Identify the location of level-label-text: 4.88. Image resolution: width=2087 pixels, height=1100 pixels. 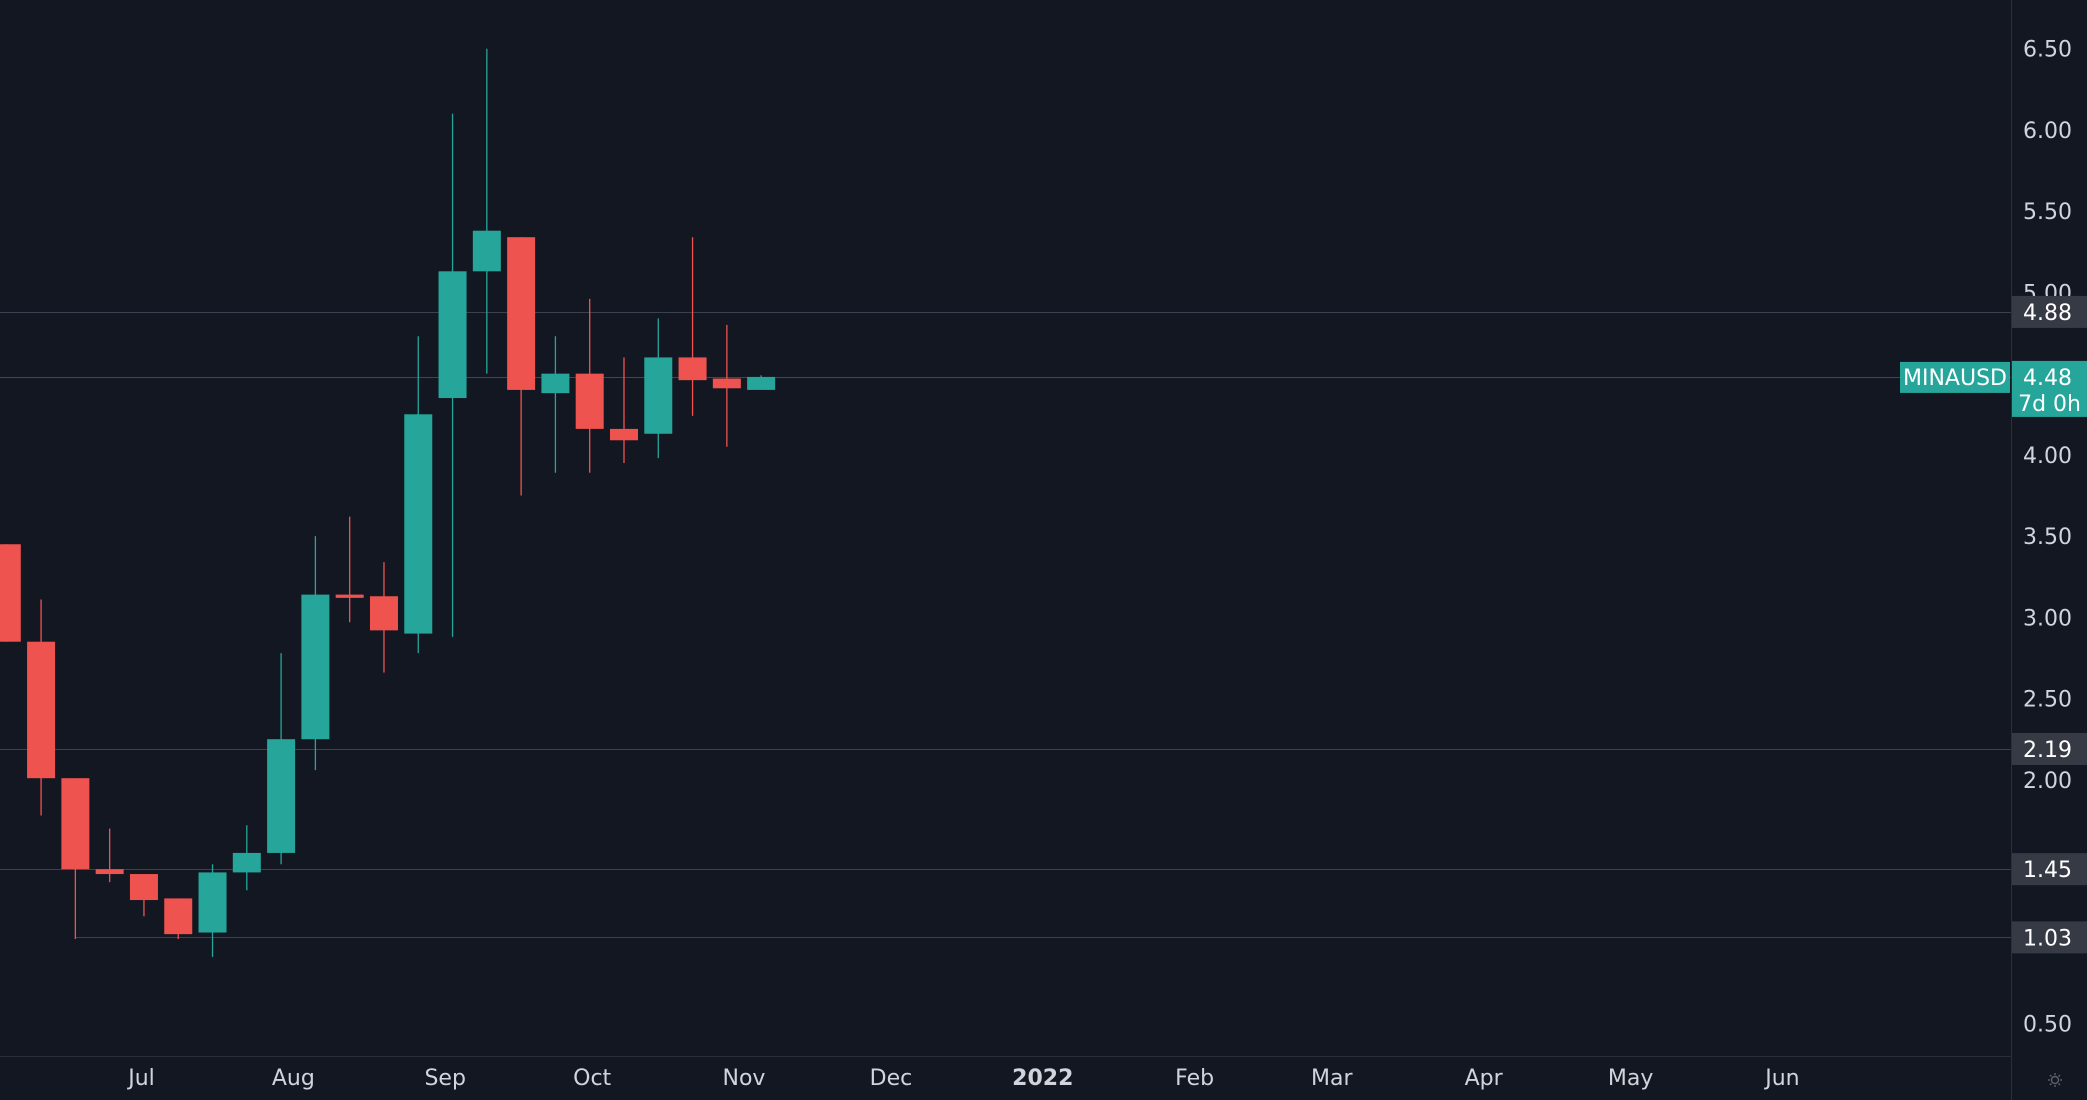
(2047, 313).